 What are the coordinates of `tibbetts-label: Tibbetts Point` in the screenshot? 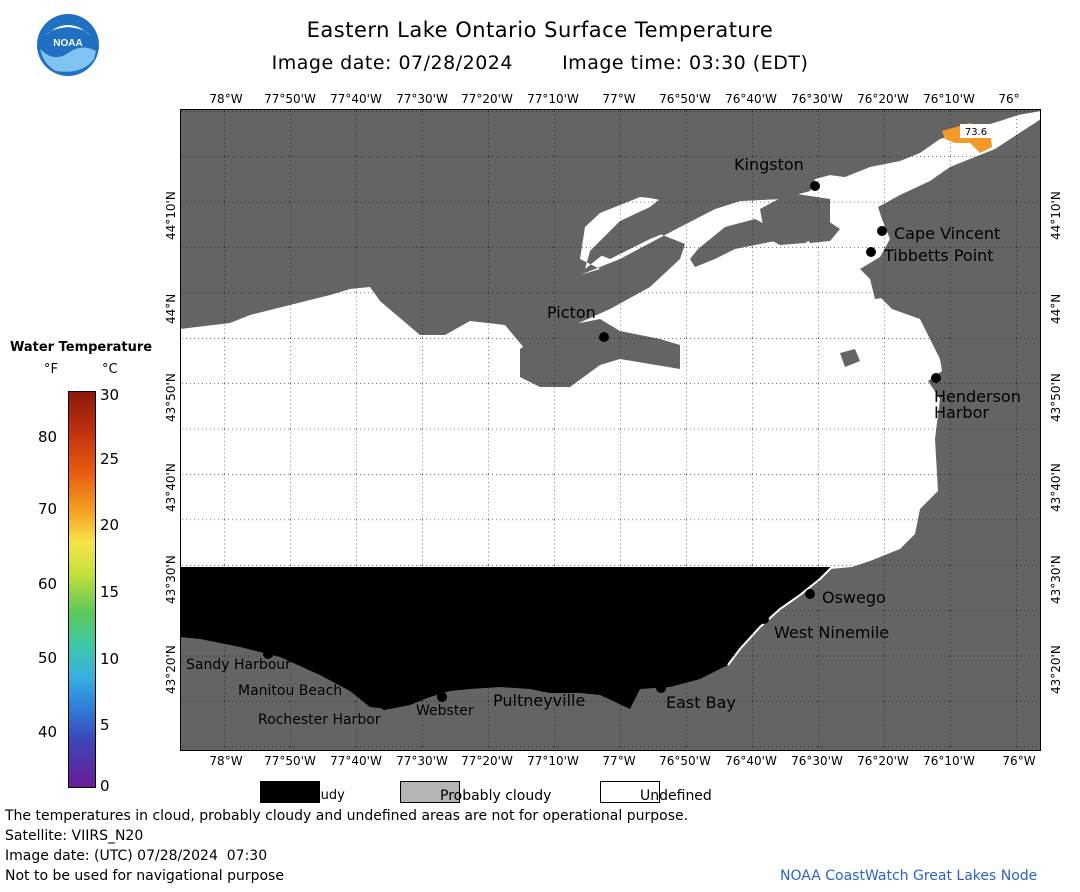 It's located at (939, 255).